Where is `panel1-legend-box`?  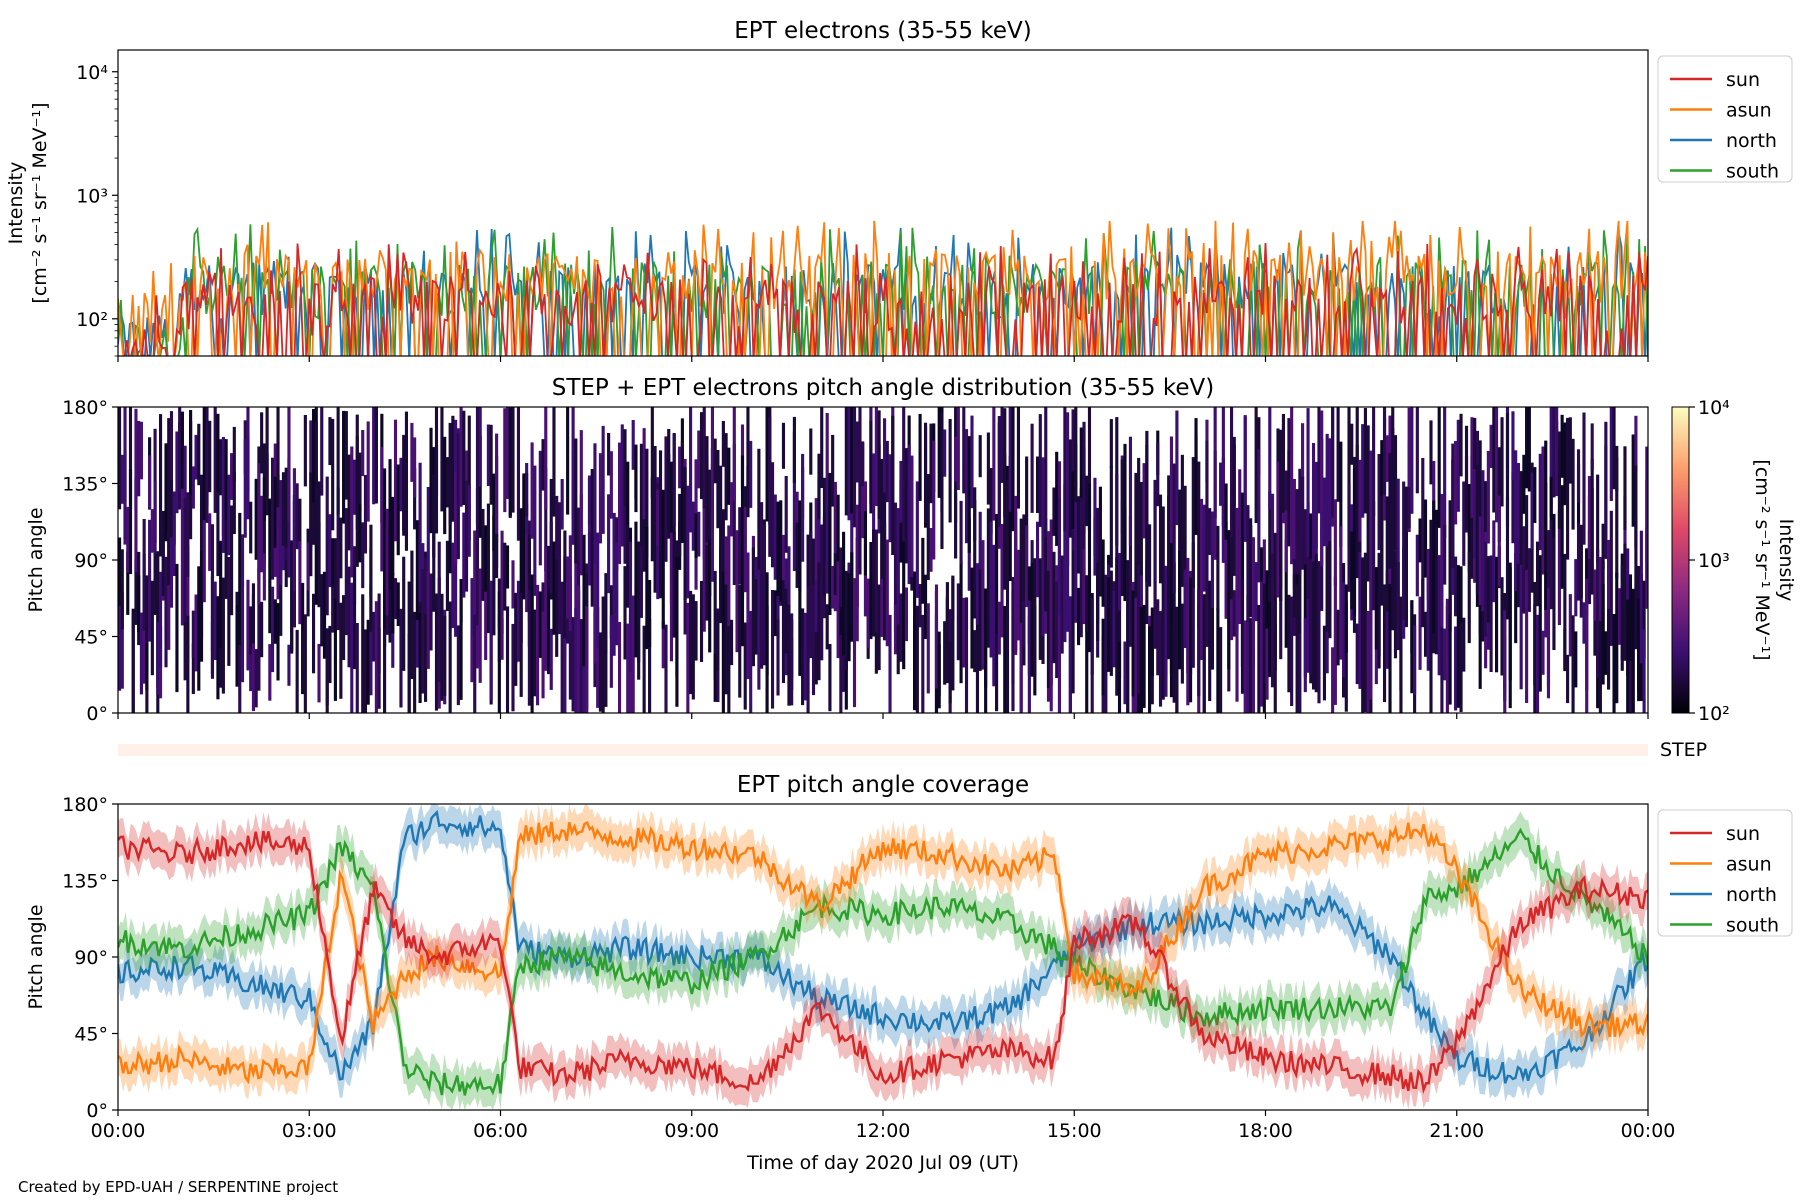 panel1-legend-box is located at coordinates (1725, 119).